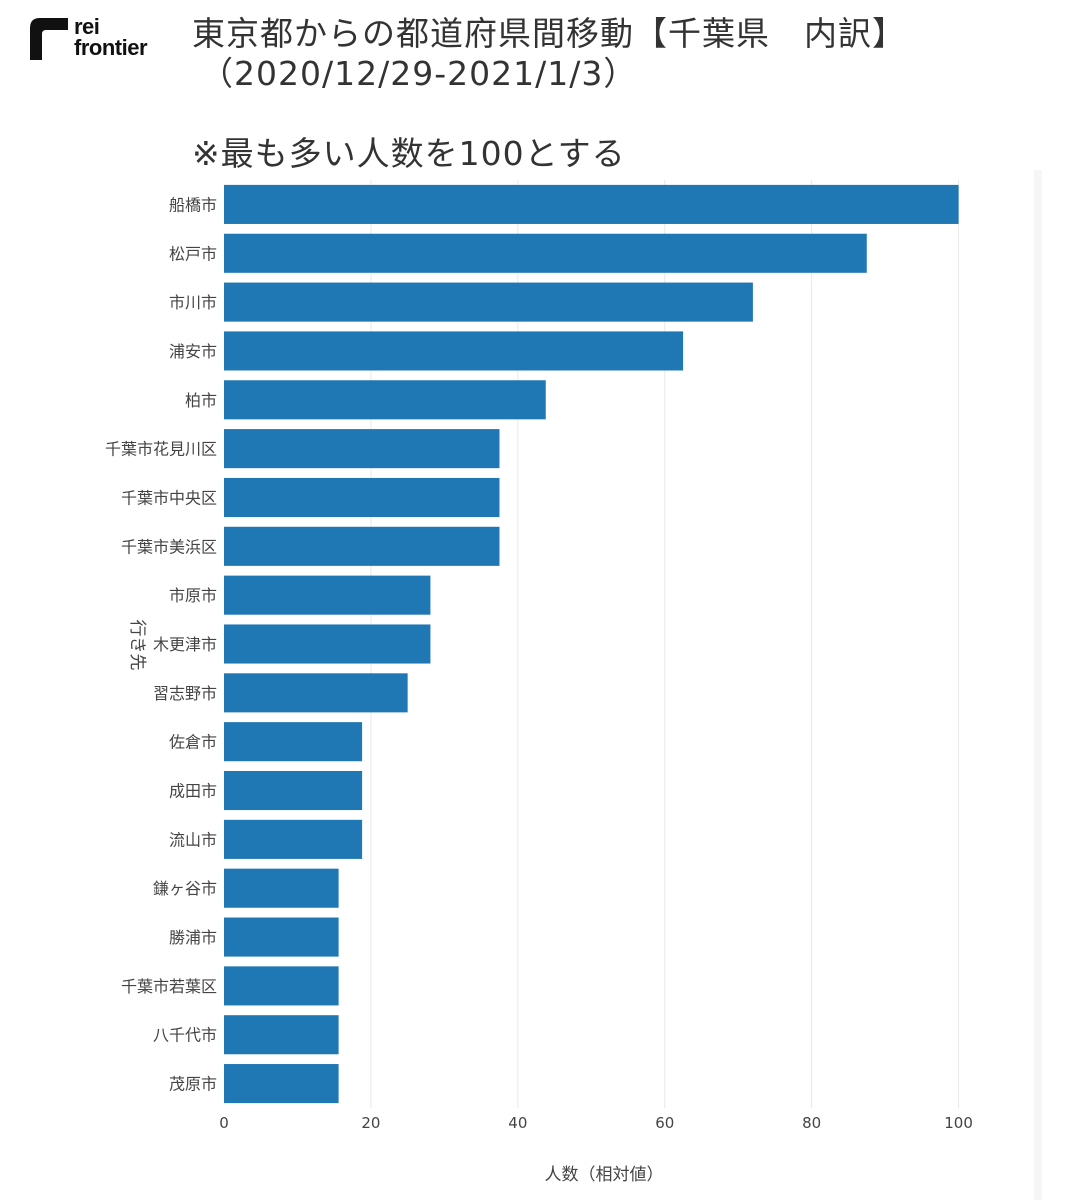  Describe the element at coordinates (185, 888) in the screenshot. I see `y-tick-label: 鎌ヶ谷市` at that location.